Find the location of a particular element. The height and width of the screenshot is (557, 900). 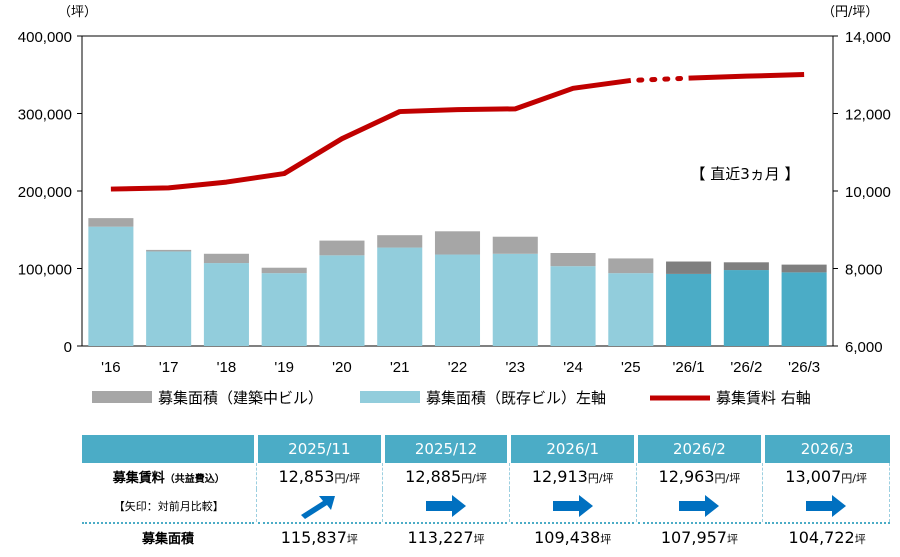

right-axis-tick-label: 8,000 is located at coordinates (864, 270).